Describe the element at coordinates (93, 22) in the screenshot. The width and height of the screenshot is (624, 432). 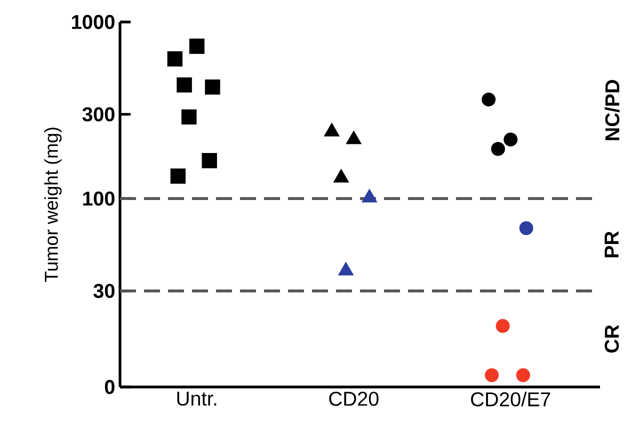
I see `y-tick-label: 1000` at that location.